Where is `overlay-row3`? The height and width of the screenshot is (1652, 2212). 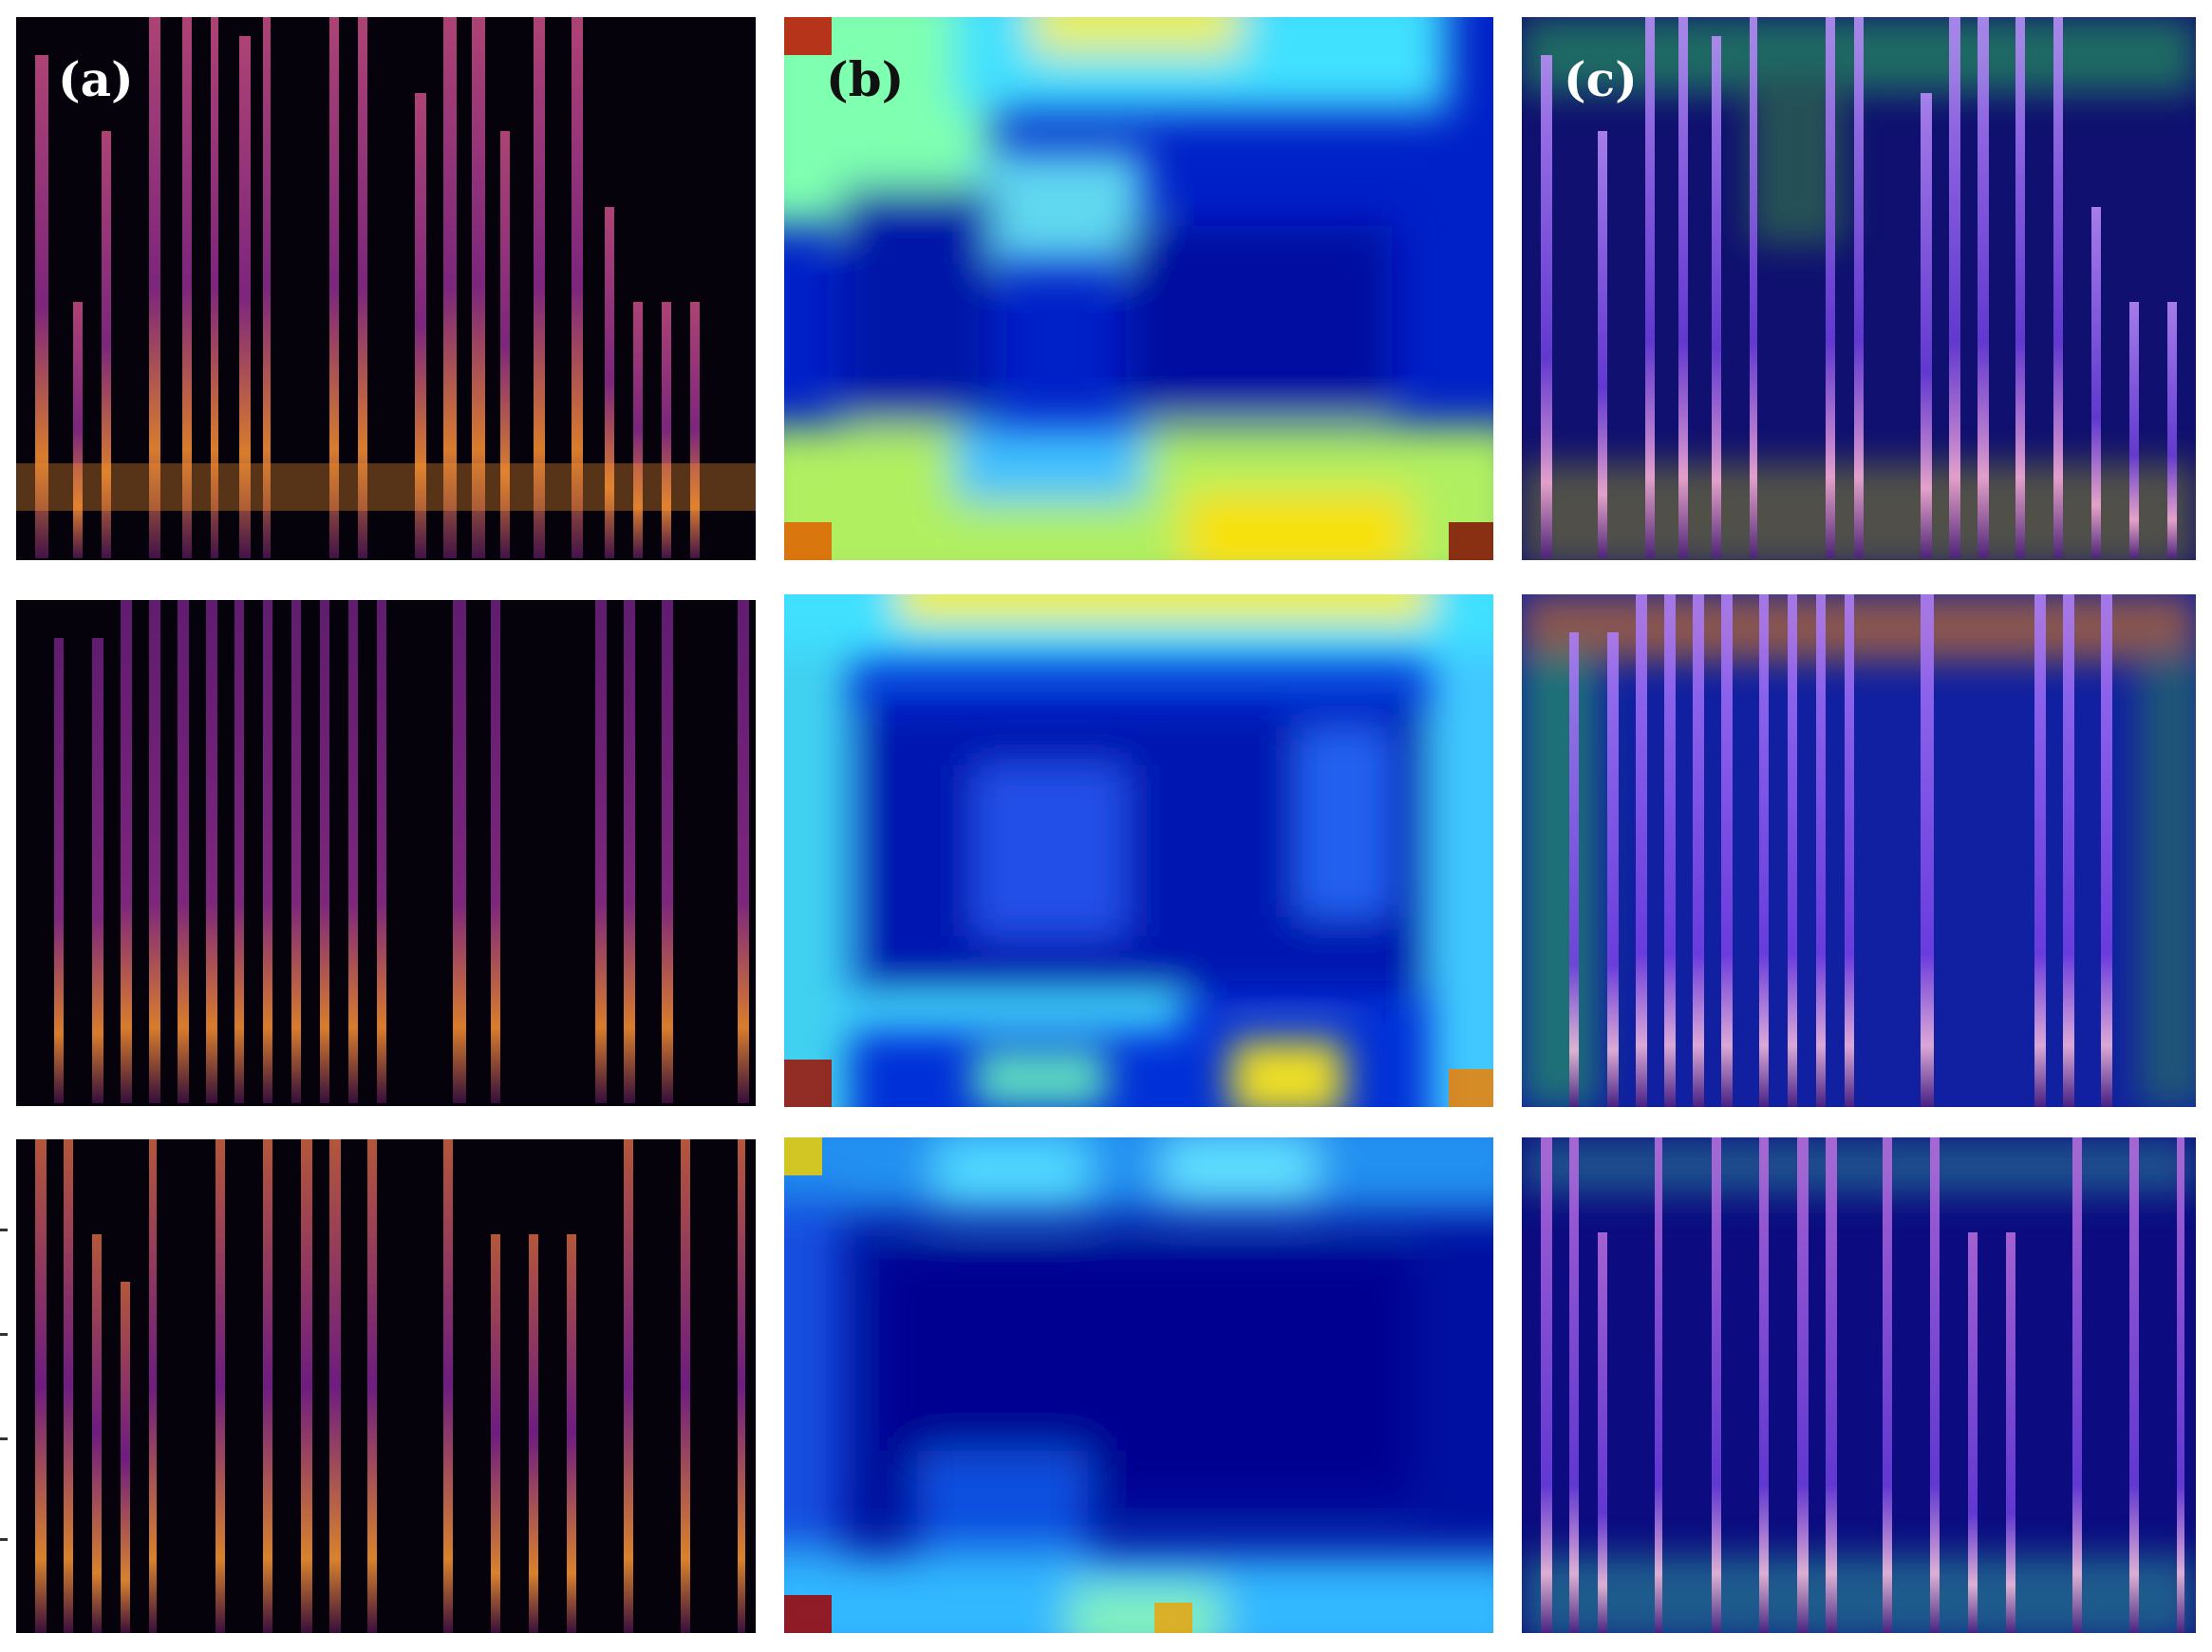
overlay-row3 is located at coordinates (1859, 1385).